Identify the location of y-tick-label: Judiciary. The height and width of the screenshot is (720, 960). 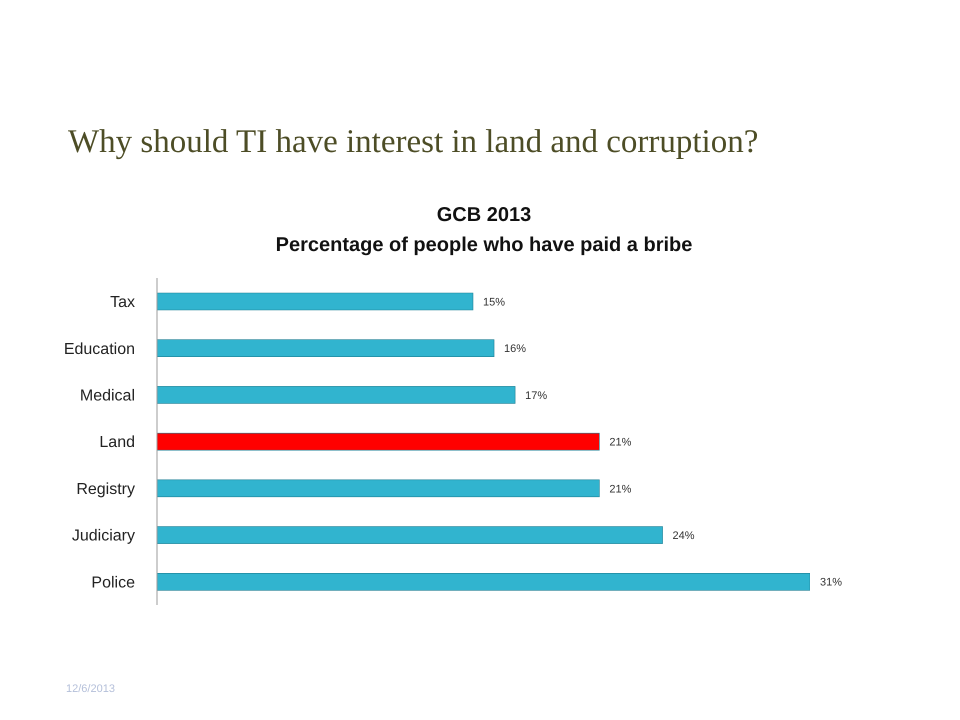
(103, 536).